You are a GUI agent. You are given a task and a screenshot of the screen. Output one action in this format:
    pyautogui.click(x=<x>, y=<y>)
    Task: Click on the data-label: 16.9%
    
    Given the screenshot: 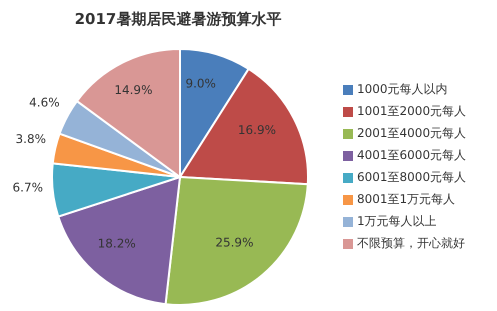 What is the action you would take?
    pyautogui.click(x=257, y=129)
    